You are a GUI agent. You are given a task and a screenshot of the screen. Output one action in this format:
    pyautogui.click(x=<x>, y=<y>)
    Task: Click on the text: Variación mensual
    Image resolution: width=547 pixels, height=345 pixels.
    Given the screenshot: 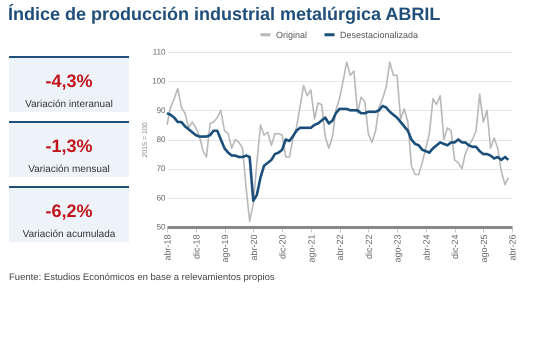 What is the action you would take?
    pyautogui.click(x=69, y=169)
    